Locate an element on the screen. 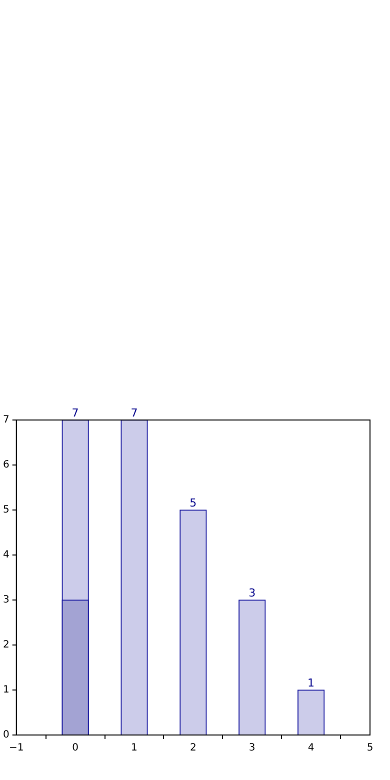  x-tick-label: 2 is located at coordinates (193, 748).